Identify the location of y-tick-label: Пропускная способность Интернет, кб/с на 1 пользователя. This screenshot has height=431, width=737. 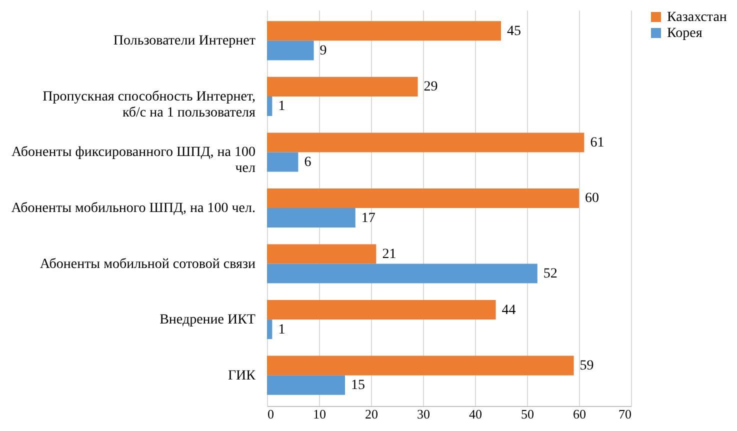
(149, 104).